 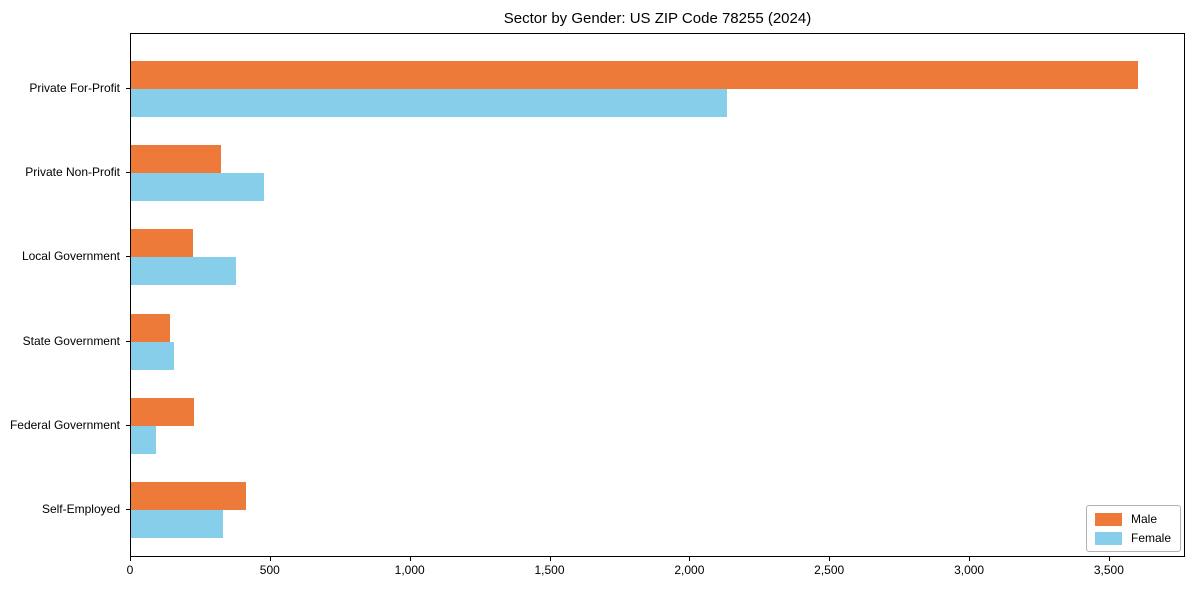 What do you see at coordinates (72, 172) in the screenshot?
I see `y-axis-label: Private Non-Profit` at bounding box center [72, 172].